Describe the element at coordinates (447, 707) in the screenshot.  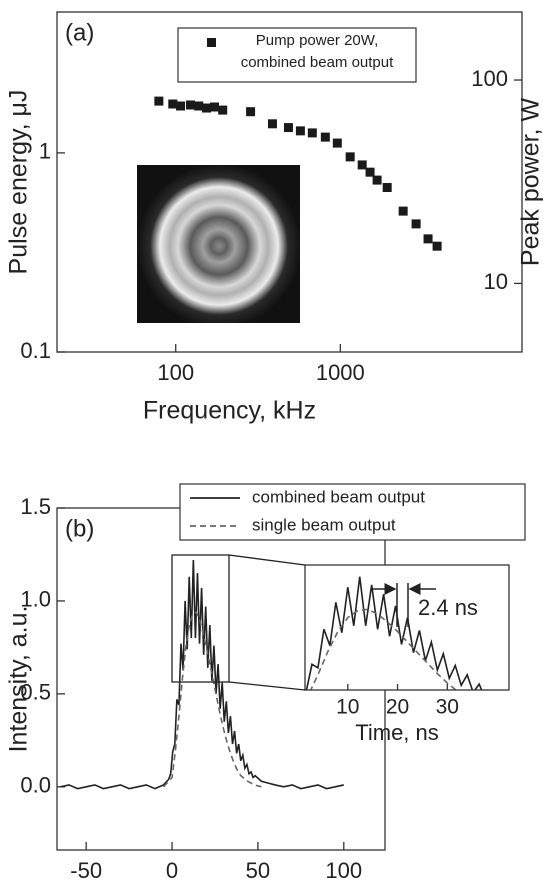
I see `inset-x-tick-label: 30` at that location.